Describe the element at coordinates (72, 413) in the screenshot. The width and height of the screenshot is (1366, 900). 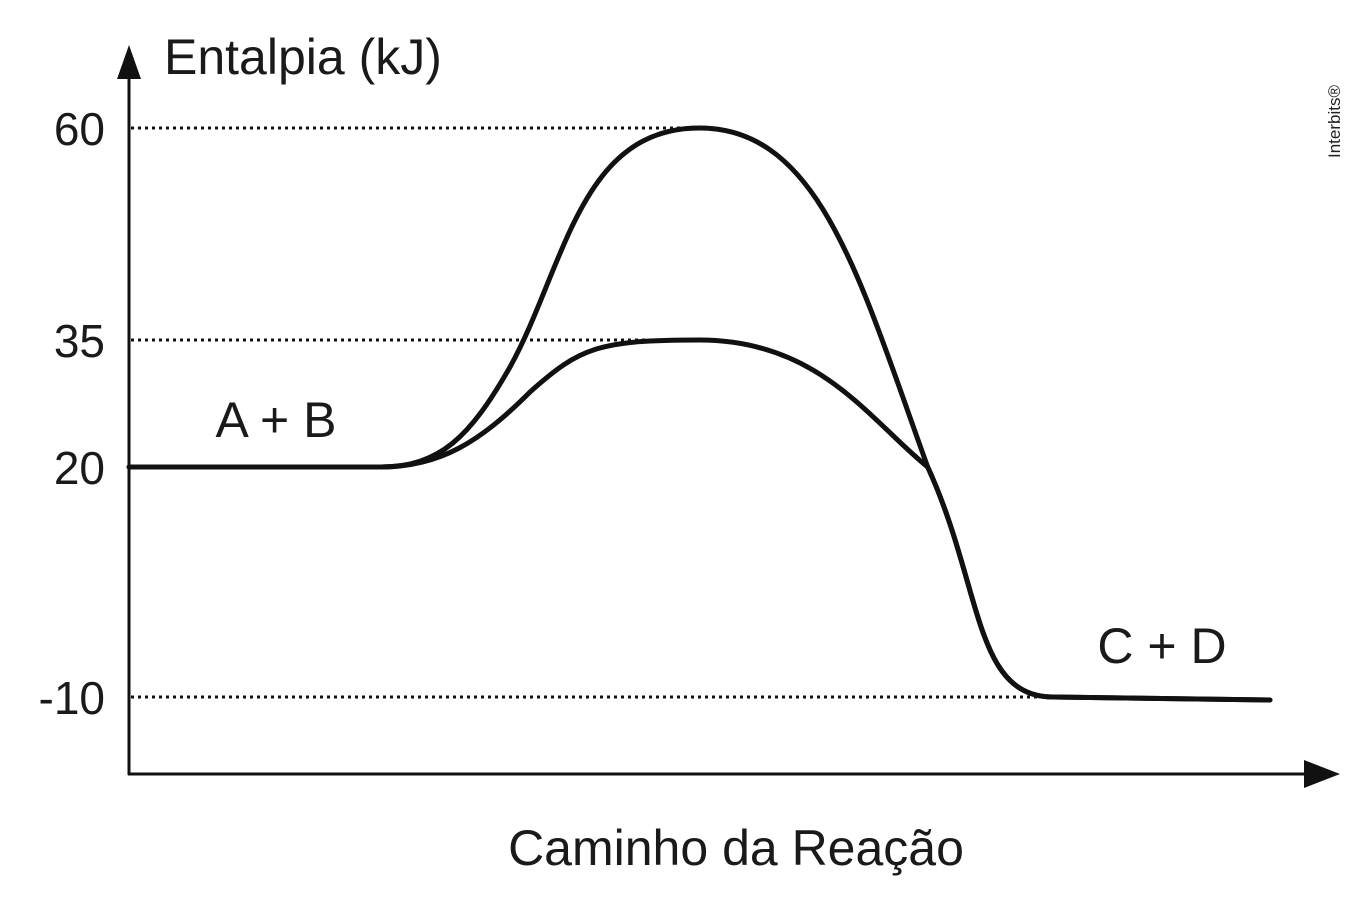
I see `y-tick-labels: 60 35 20 -10` at that location.